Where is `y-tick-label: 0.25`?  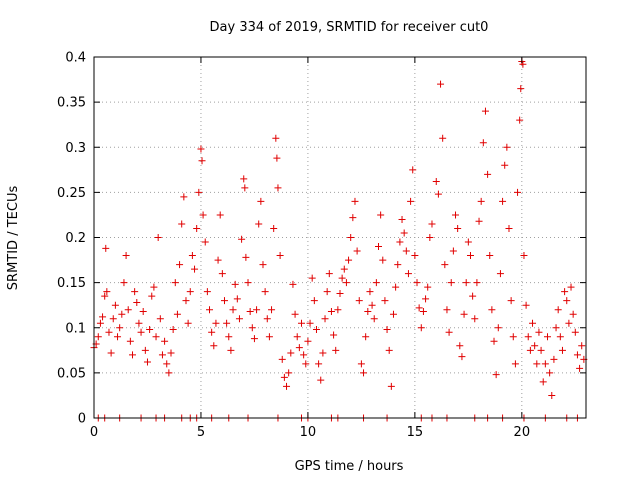 y-tick-label: 0.25 is located at coordinates (71, 193).